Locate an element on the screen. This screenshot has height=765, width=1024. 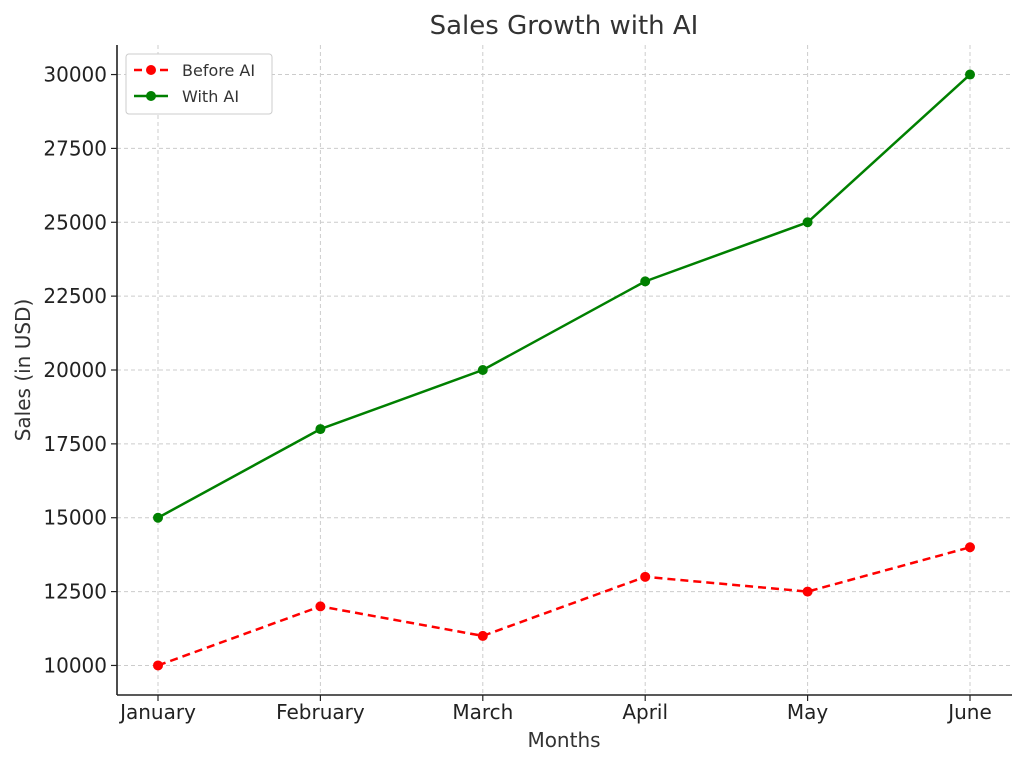
y-tick-label: 27500 is located at coordinates (75, 148).